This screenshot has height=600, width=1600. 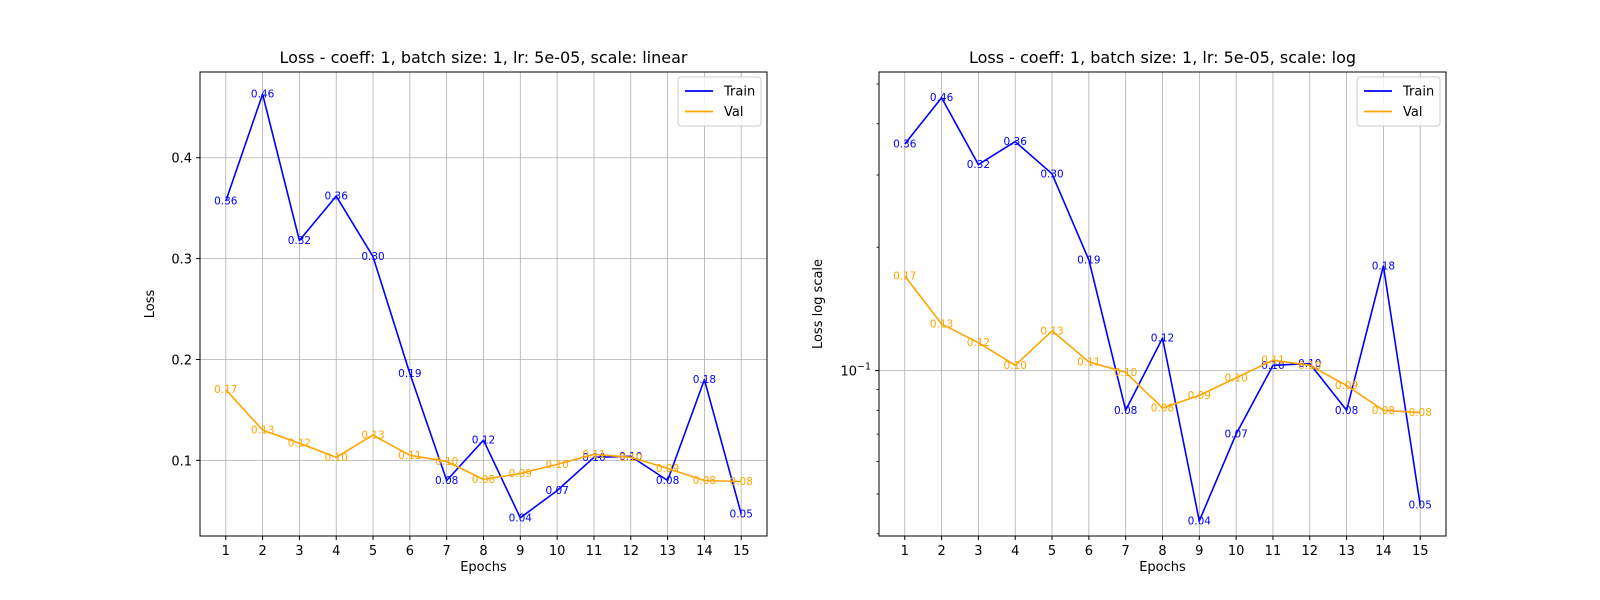 What do you see at coordinates (942, 98) in the screenshot?
I see `data-label: 0.46` at bounding box center [942, 98].